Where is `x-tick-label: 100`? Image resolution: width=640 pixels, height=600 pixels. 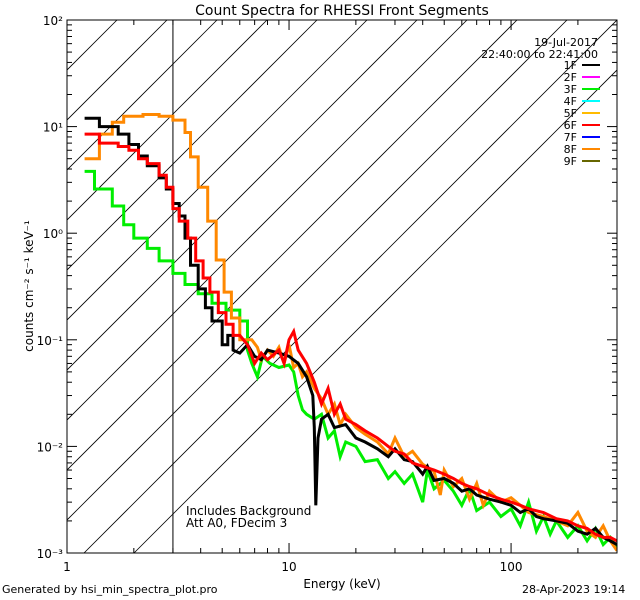
x-tick-label: 100 is located at coordinates (511, 567).